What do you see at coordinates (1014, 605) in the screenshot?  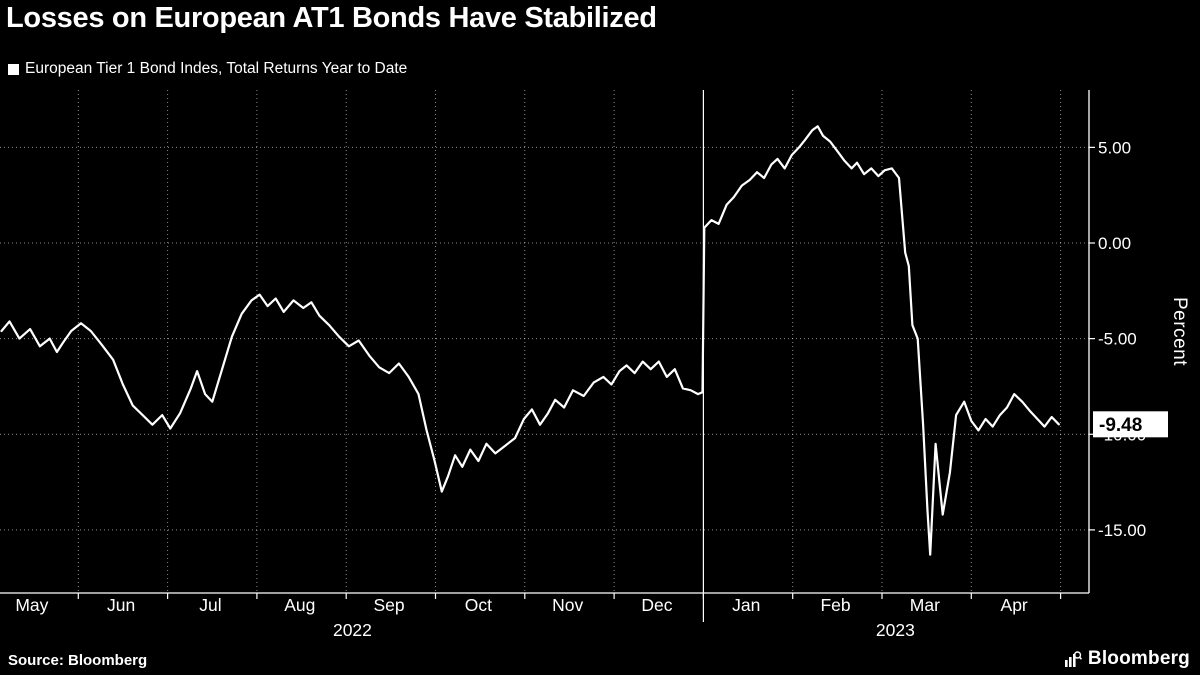 I see `x-tick-label: Apr` at bounding box center [1014, 605].